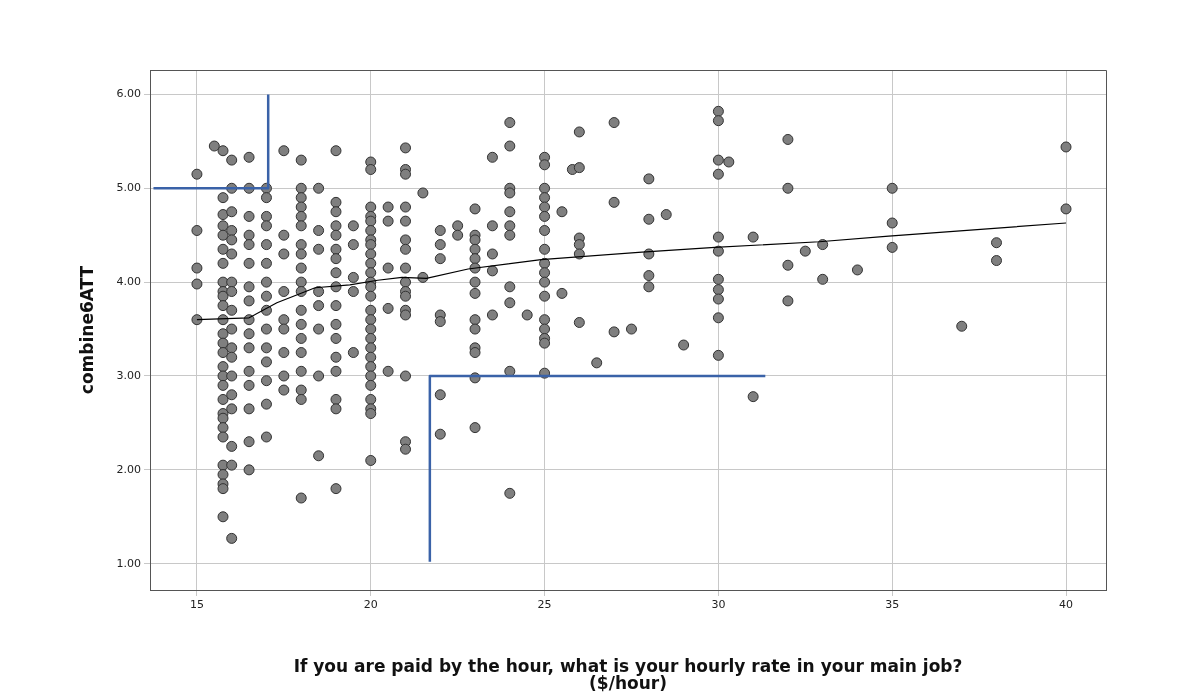 This screenshot has width=1197, height=698. Describe the element at coordinates (128, 375) in the screenshot. I see `y-tick-label: 3.00` at that location.